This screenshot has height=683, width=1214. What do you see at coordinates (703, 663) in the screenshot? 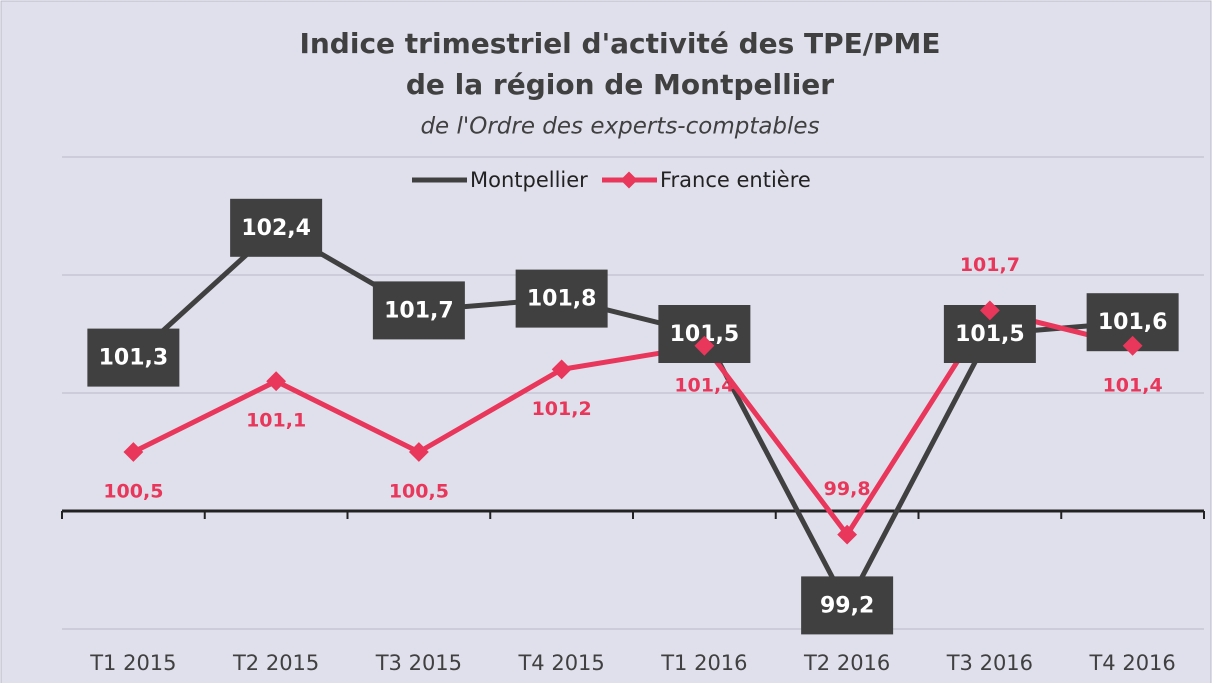
I see `x-tick-label: T1 2016` at bounding box center [703, 663].